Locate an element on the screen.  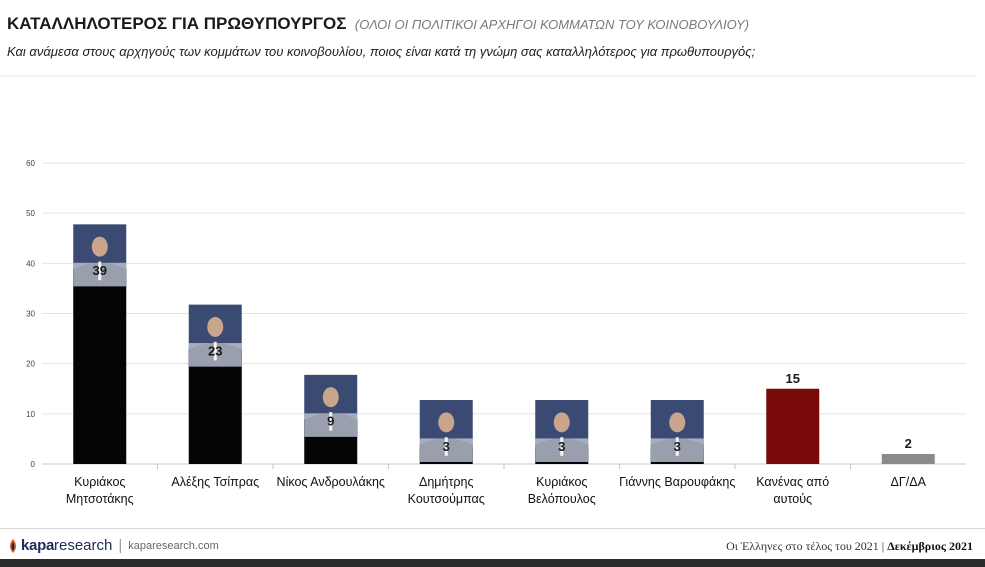
x-axis-label: Κυριάκος Βελόπουλος is located at coordinates (562, 490).